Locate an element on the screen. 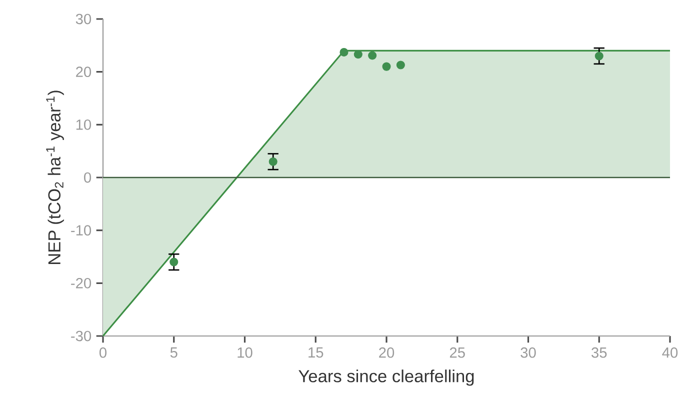 This screenshot has width=681, height=412. x-tick-label: 25 is located at coordinates (457, 352).